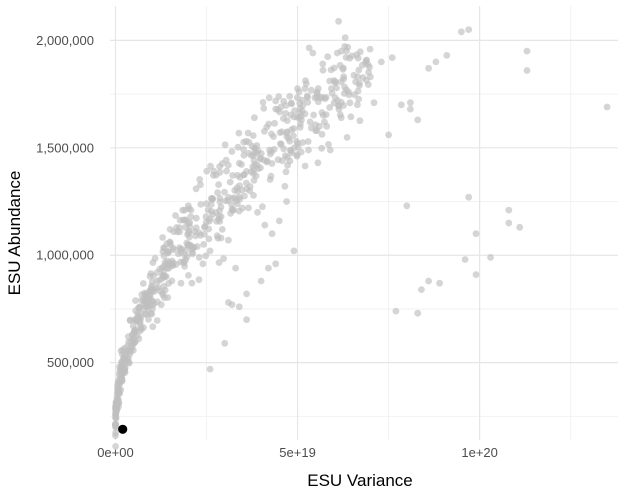 This screenshot has height=498, width=628. What do you see at coordinates (115, 452) in the screenshot?
I see `x-tick-label: 0e+00` at bounding box center [115, 452].